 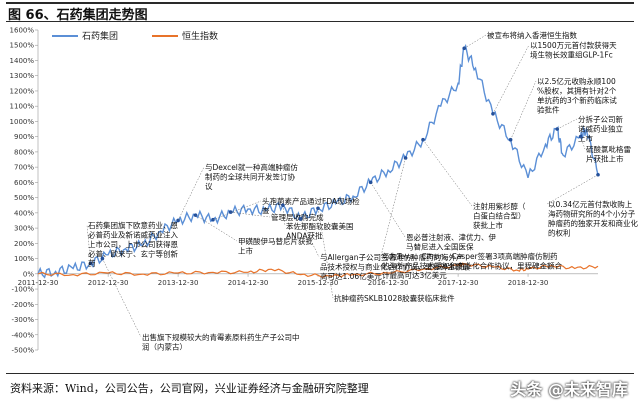 I want to click on annotation-text: 与Dexcel就一种高端肿瘤仿制药的全球共同开发签订协议, so click(x=251, y=176).